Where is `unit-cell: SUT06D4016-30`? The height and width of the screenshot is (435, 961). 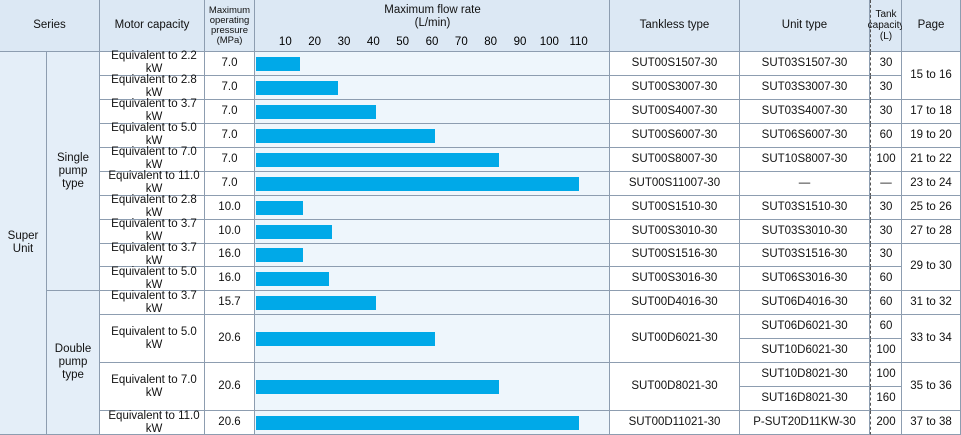
unit-cell: SUT06D4016-30 is located at coordinates (805, 303).